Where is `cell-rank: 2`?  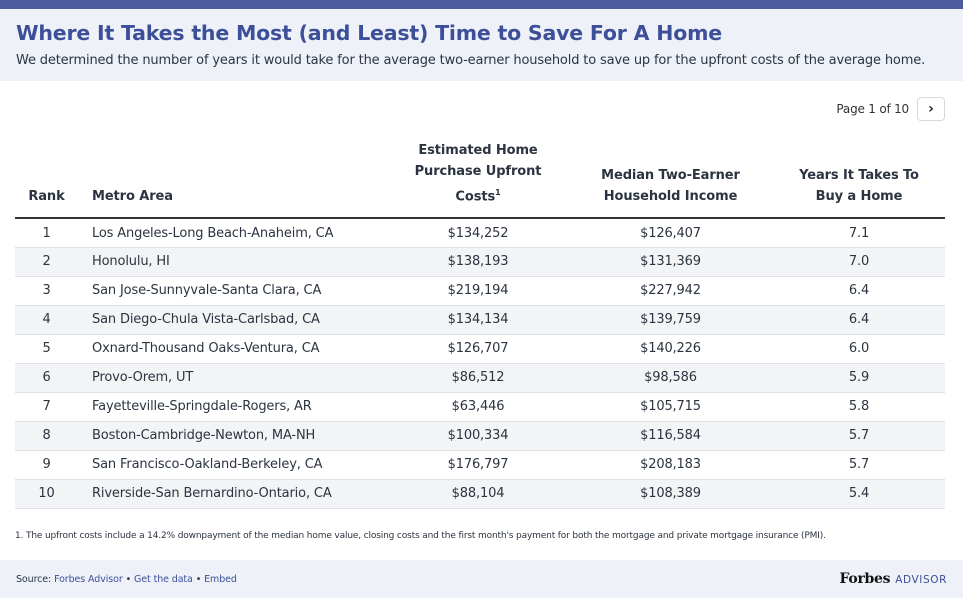
cell-rank: 2 is located at coordinates (46, 262).